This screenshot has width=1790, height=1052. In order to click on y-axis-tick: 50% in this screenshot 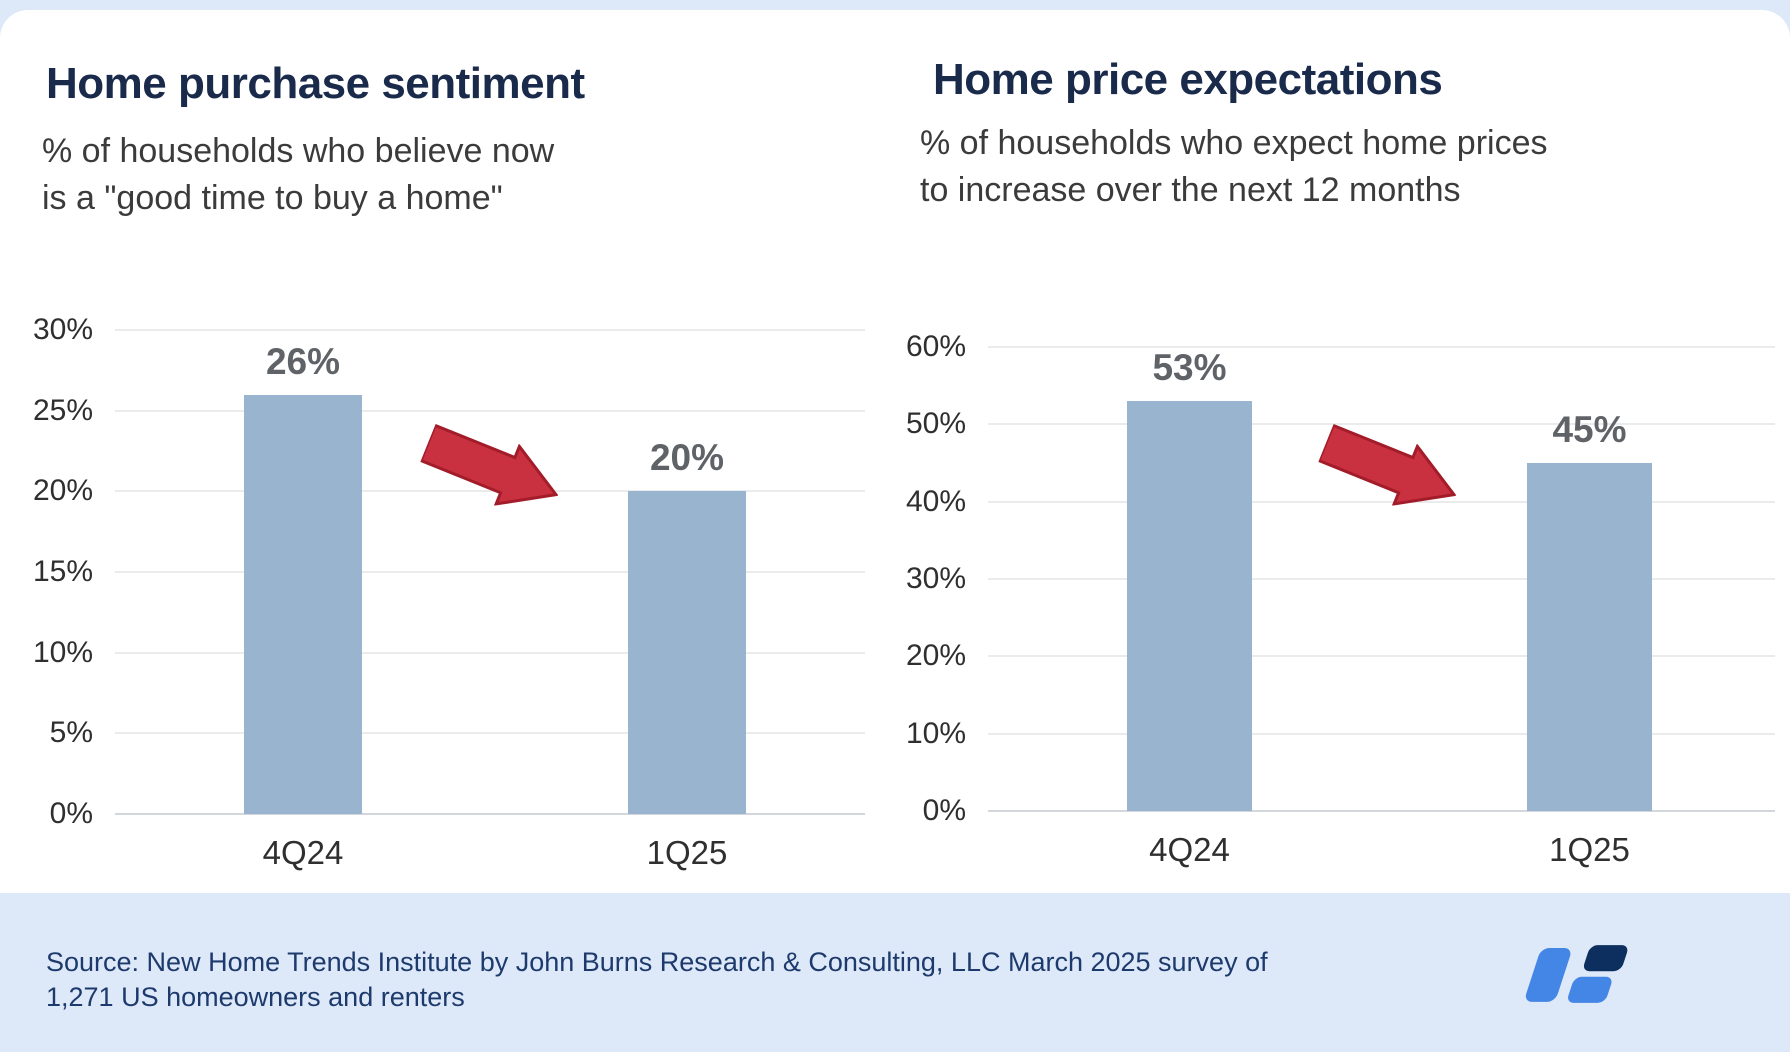, I will do `click(935, 424)`.